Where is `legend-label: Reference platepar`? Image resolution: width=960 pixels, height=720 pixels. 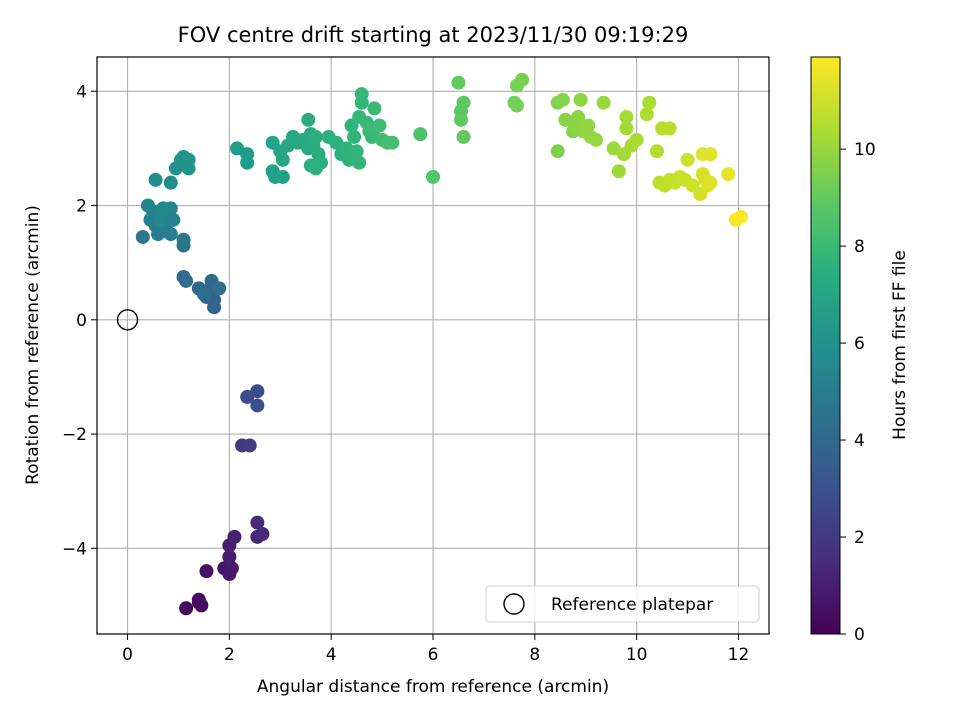 legend-label: Reference platepar is located at coordinates (632, 605).